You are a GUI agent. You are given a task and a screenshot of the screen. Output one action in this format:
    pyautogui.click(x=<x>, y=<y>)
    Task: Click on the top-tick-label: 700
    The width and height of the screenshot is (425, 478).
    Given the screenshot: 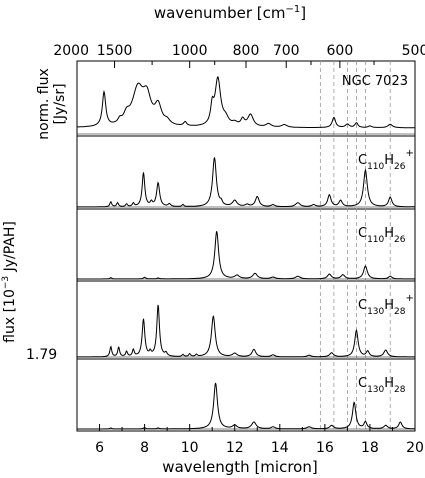 What is the action you would take?
    pyautogui.click(x=286, y=51)
    